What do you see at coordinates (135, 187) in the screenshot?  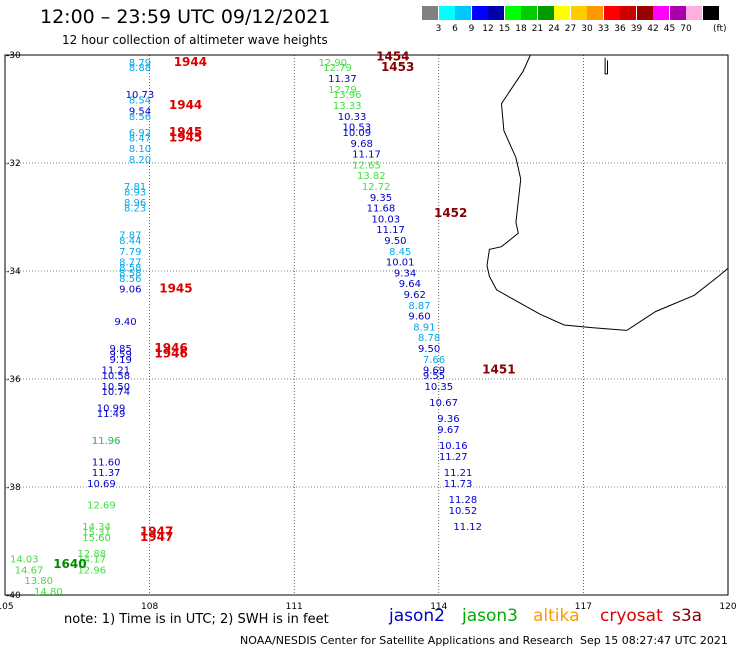 I see `wave-height-label: 7.81` at bounding box center [135, 187].